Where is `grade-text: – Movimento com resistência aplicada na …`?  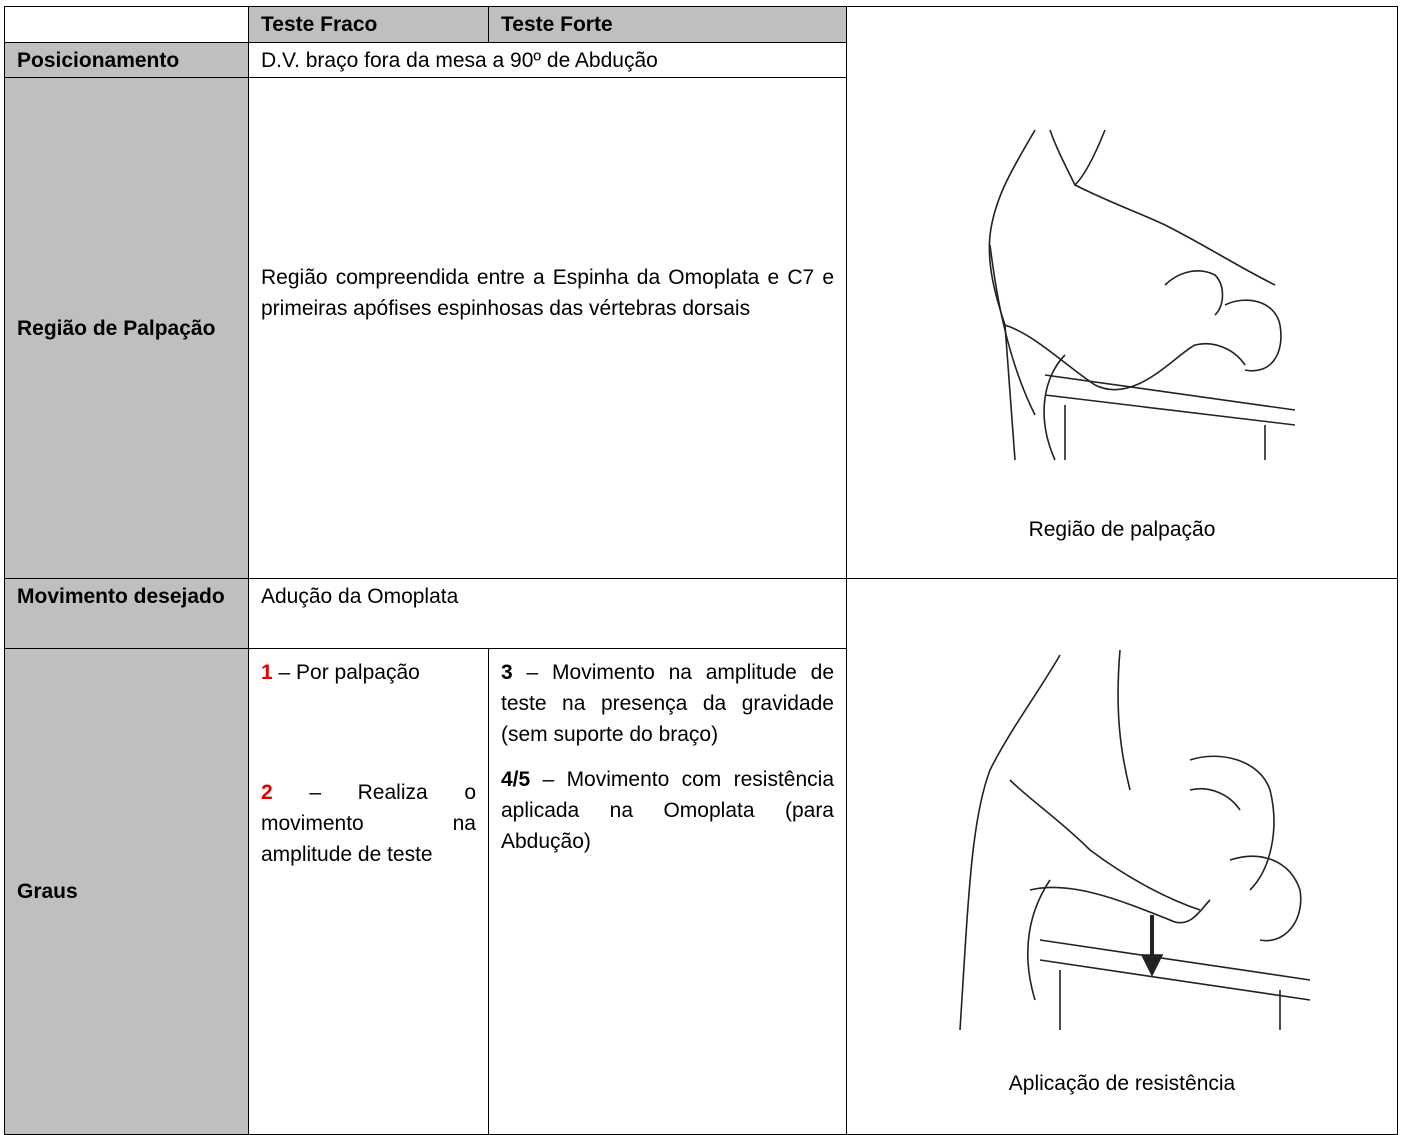
grade-text: – Movimento com resistência aplicada na … is located at coordinates (667, 810).